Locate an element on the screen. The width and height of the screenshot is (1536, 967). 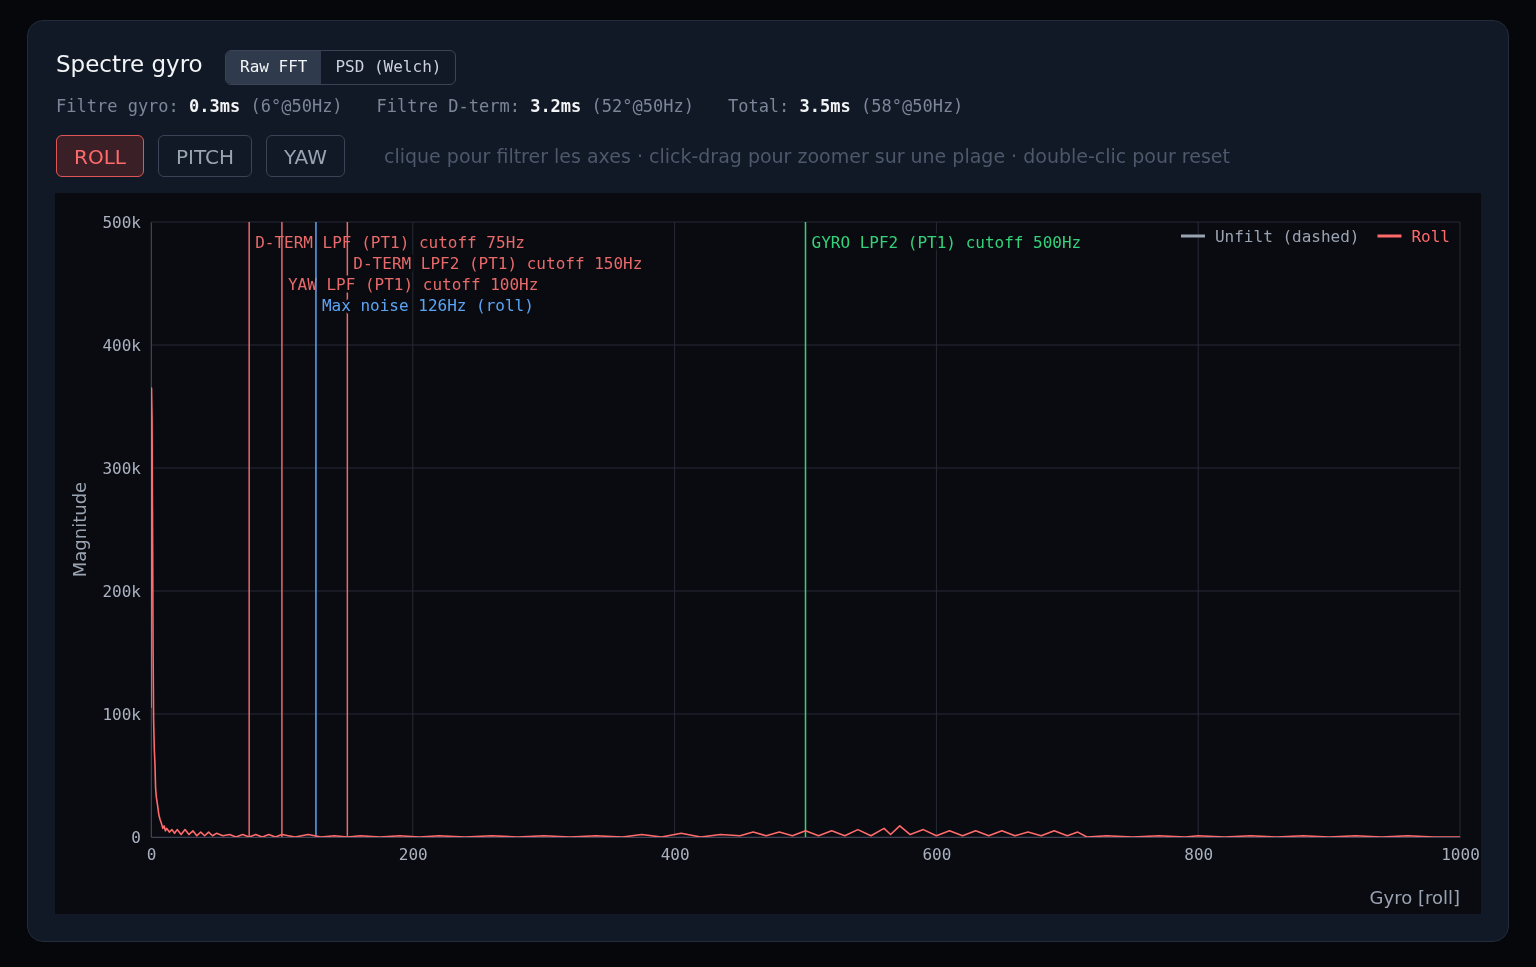
y-tick-label: 200k is located at coordinates (122, 591).